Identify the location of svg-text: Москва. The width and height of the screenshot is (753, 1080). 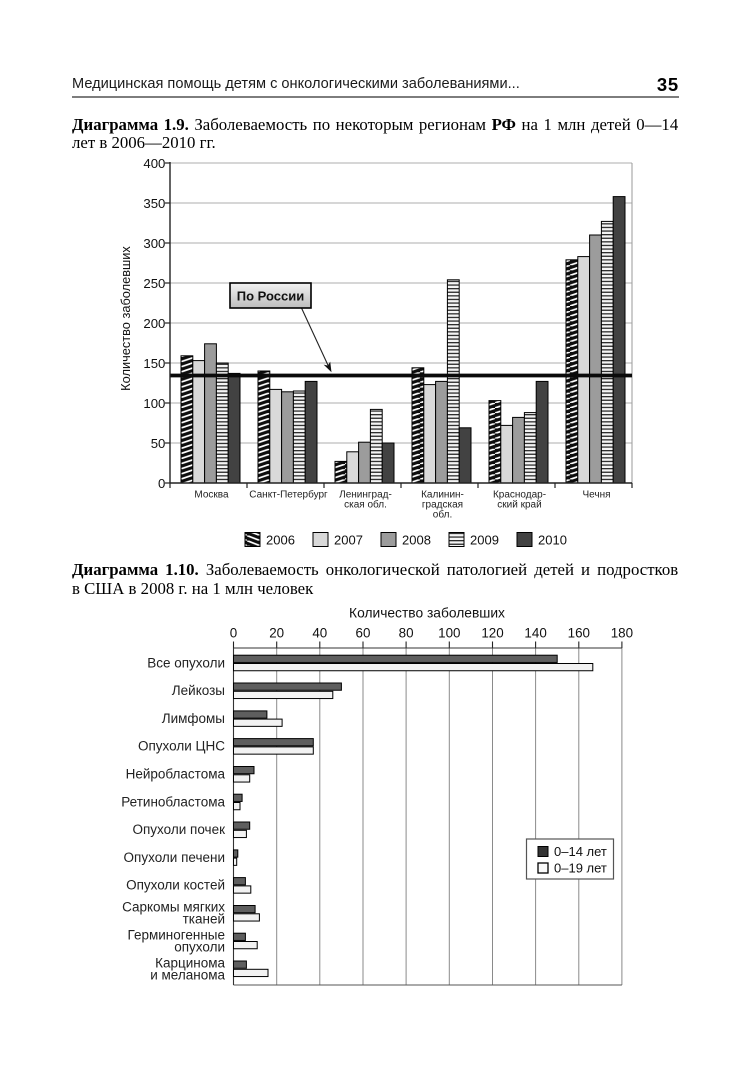
(211, 494).